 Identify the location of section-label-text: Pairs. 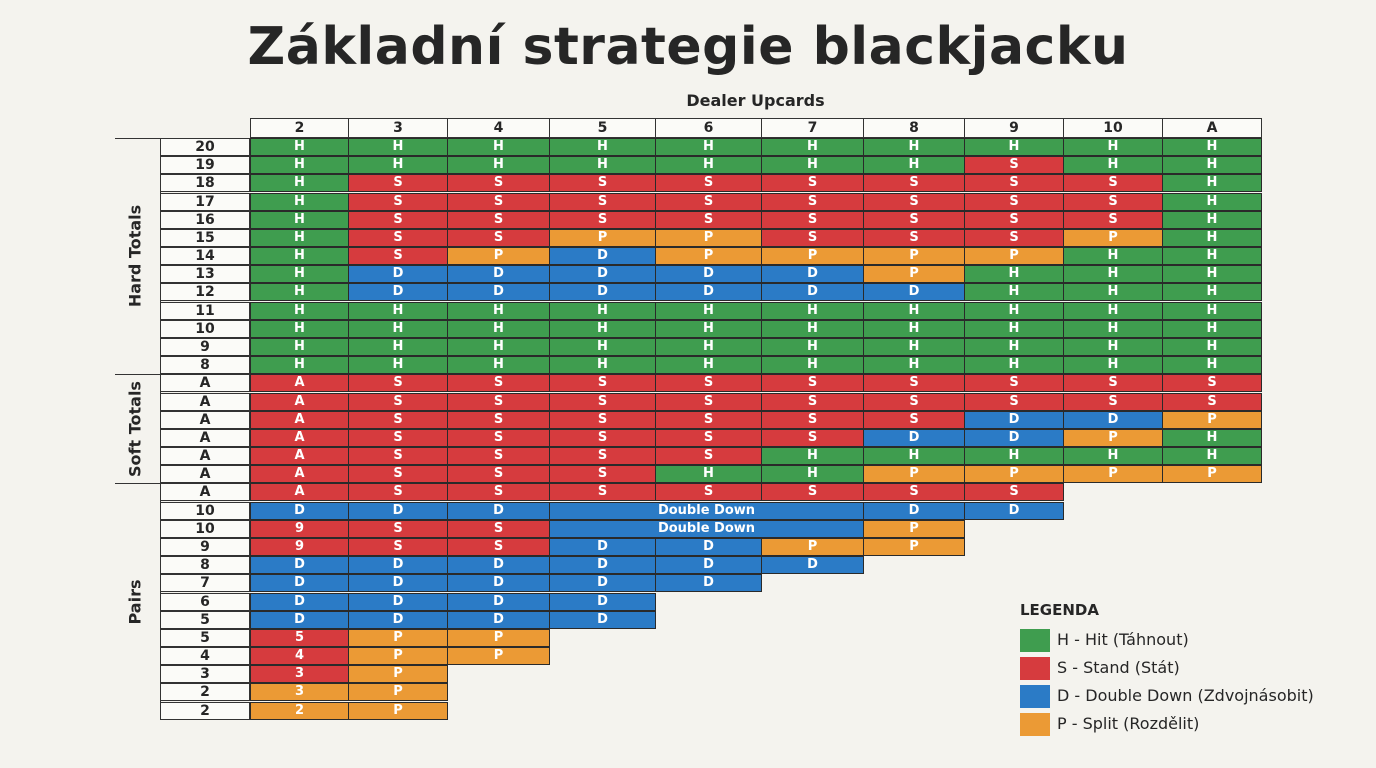
(135, 602).